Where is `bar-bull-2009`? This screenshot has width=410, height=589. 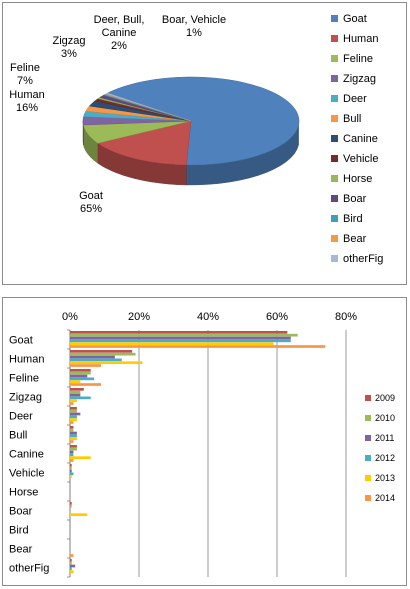 bar-bull-2009 is located at coordinates (72, 427).